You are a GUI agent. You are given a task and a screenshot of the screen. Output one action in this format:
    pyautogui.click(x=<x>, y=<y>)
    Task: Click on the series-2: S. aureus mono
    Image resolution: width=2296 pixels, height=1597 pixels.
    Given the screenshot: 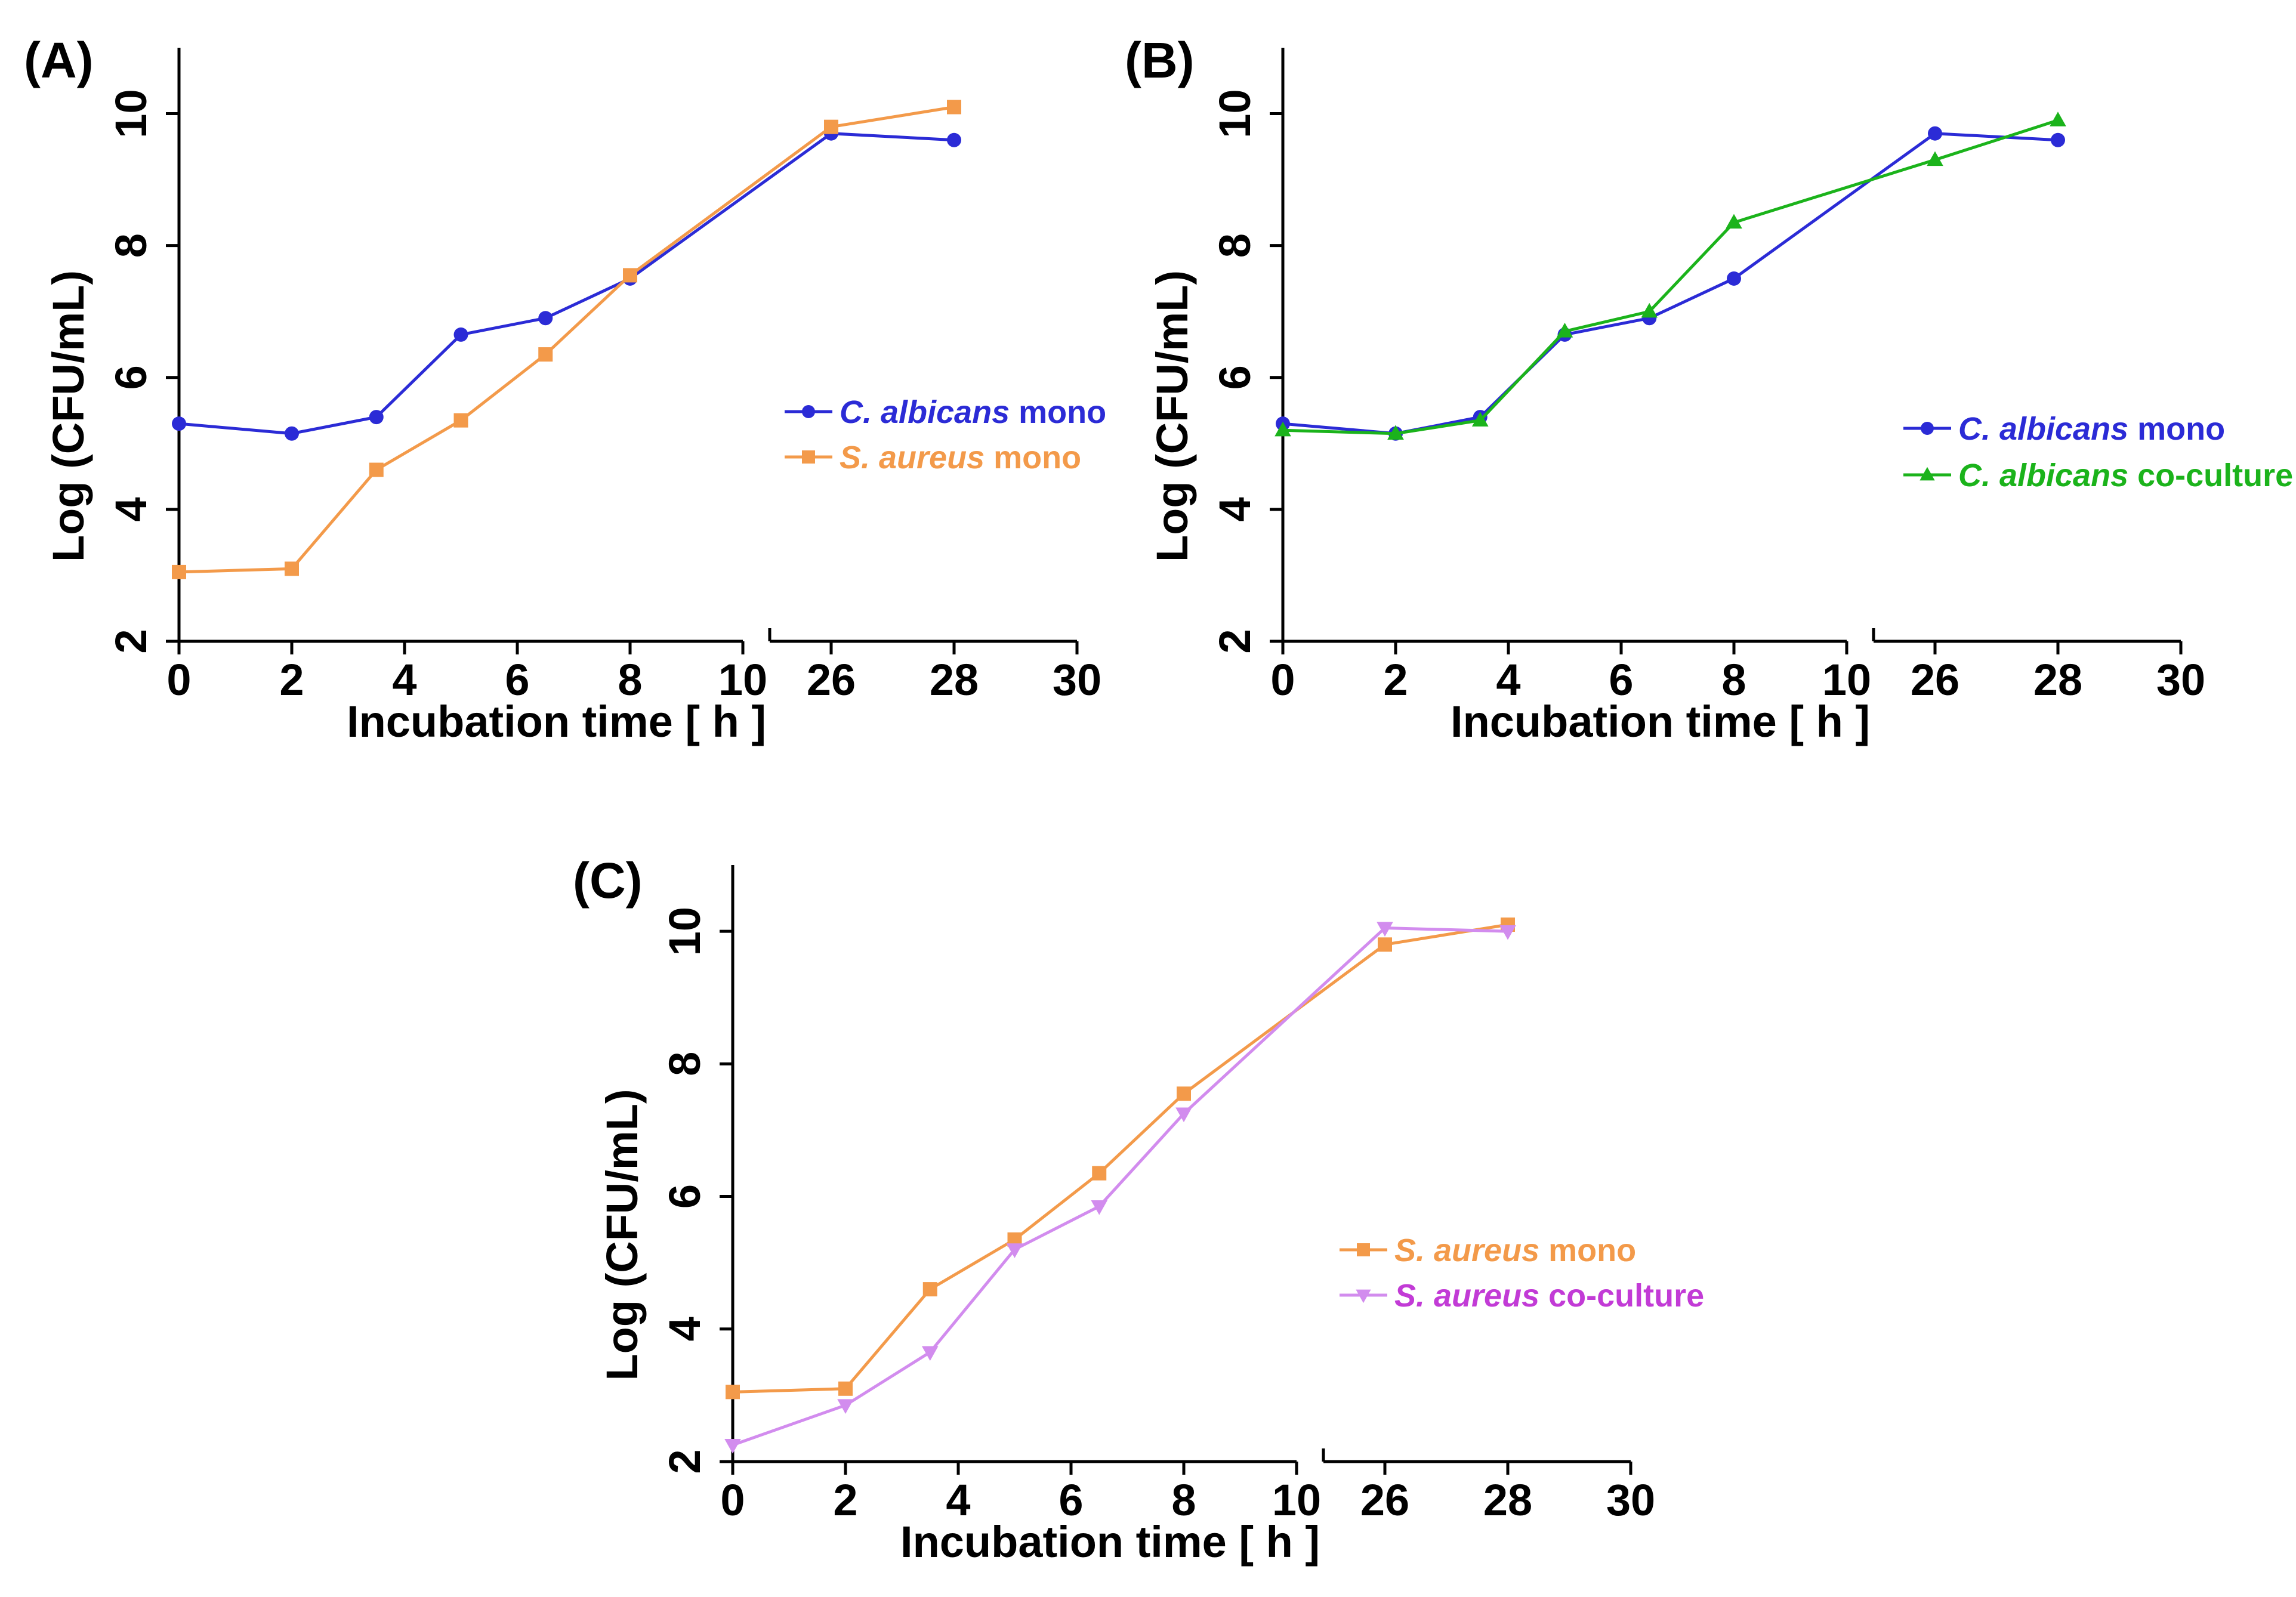 What is the action you would take?
    pyautogui.click(x=626, y=339)
    